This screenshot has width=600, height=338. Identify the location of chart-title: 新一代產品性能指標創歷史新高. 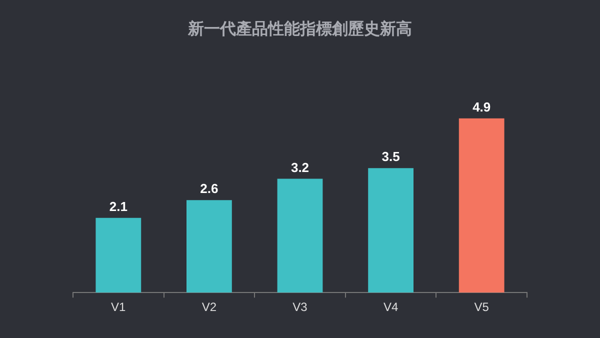
(299, 28).